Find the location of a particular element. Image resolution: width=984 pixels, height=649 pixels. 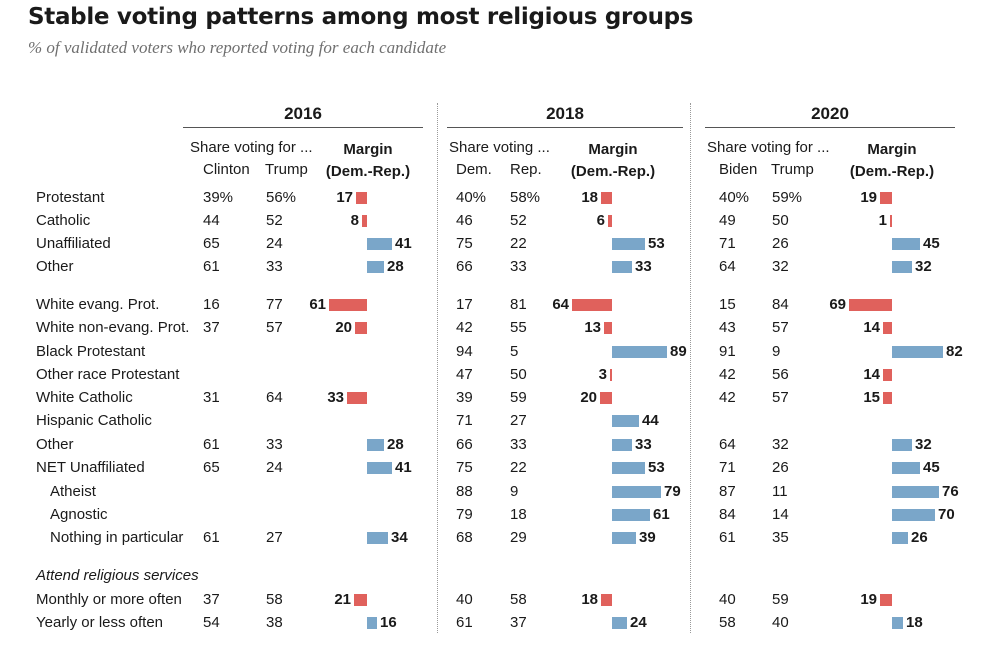

row-label: Other is located at coordinates (55, 266).